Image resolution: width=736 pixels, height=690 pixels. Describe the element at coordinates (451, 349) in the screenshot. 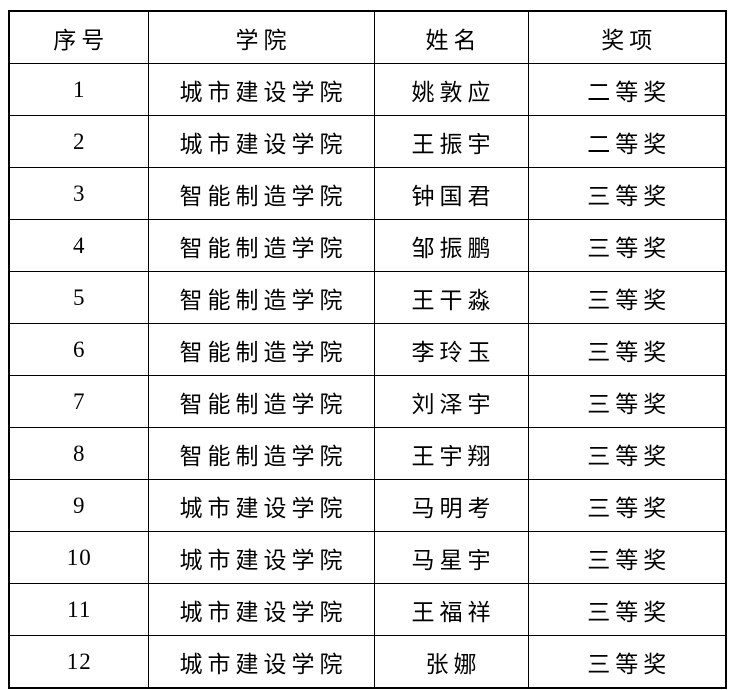

I see `cell-name: 李玲玉` at that location.